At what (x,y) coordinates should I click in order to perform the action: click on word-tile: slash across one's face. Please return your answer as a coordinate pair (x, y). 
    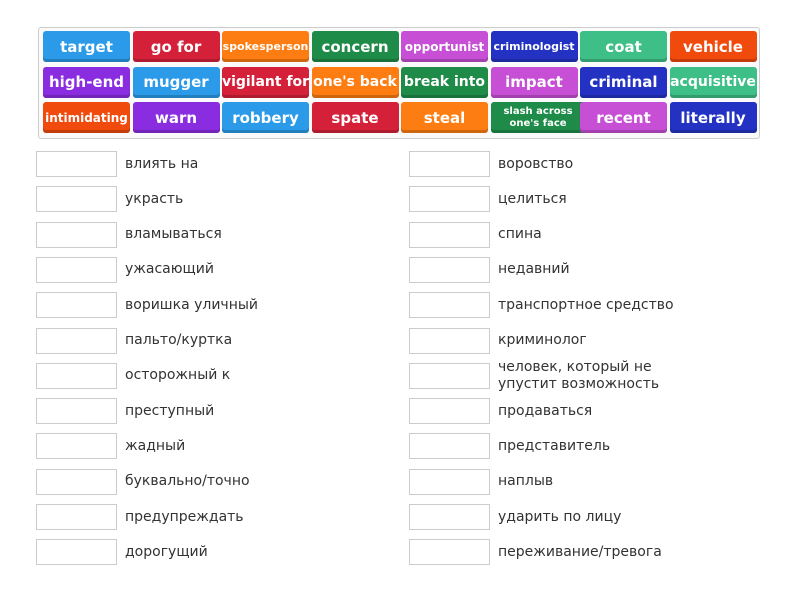
    Looking at the image, I should click on (538, 117).